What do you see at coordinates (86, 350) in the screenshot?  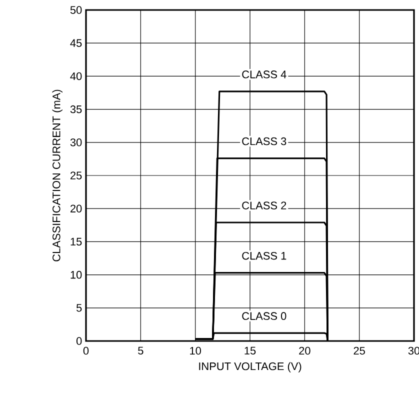 I see `x-tick-label: 0` at bounding box center [86, 350].